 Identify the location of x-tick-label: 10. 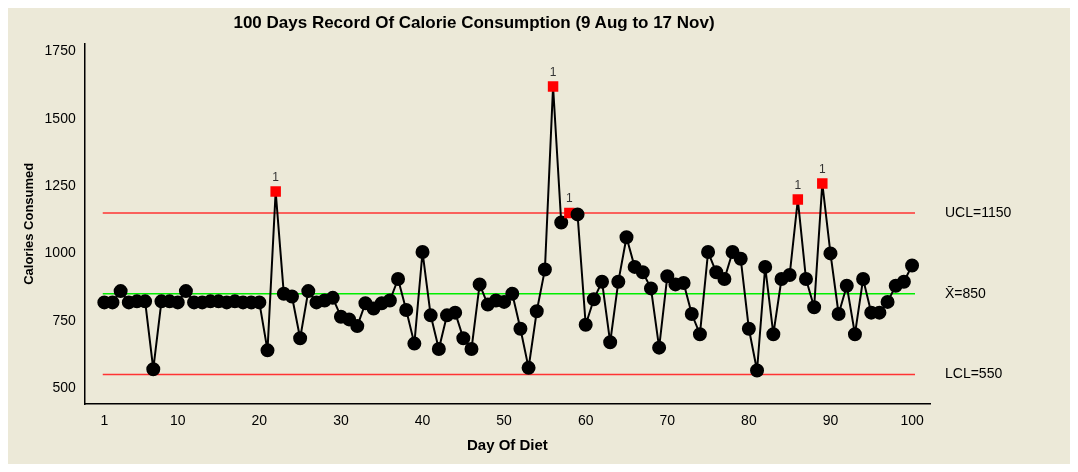
(177, 420).